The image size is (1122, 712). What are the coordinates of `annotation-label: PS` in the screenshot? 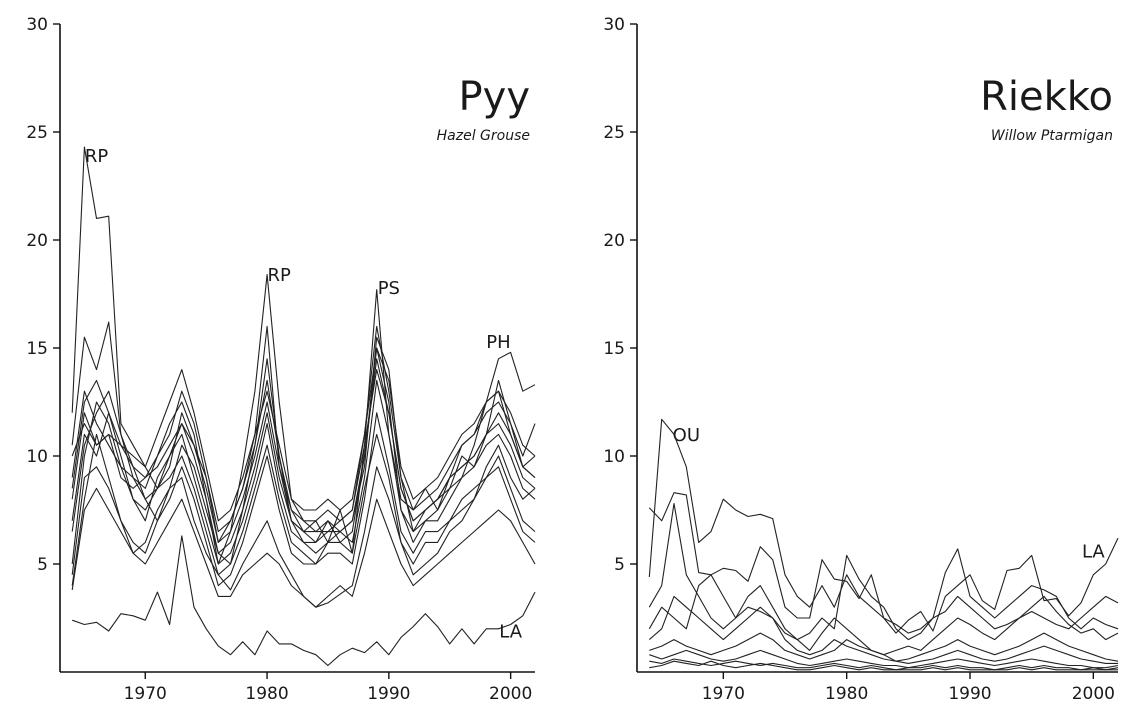 It's located at (389, 288).